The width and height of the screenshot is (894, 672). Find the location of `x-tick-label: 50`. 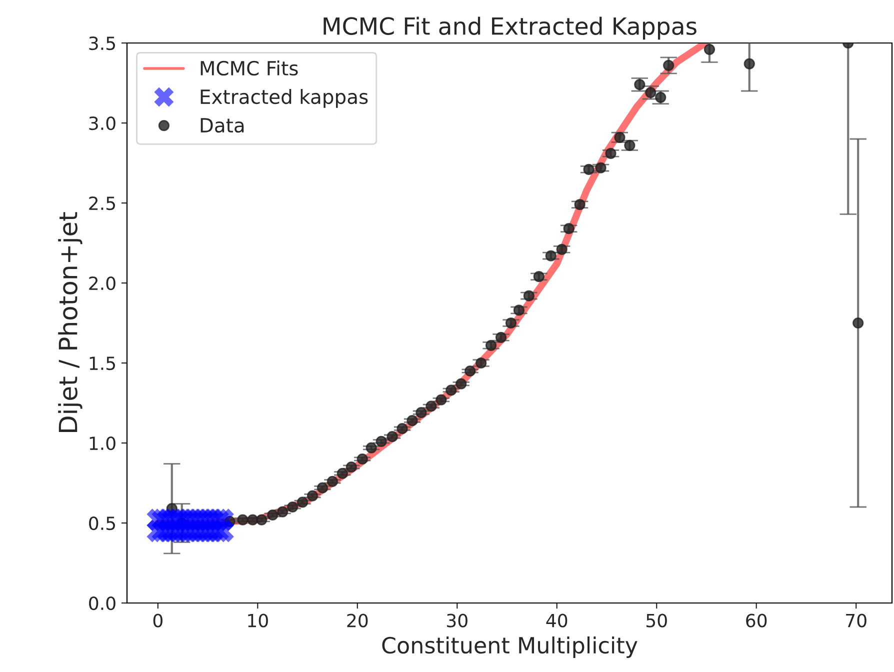

x-tick-label: 50 is located at coordinates (656, 621).